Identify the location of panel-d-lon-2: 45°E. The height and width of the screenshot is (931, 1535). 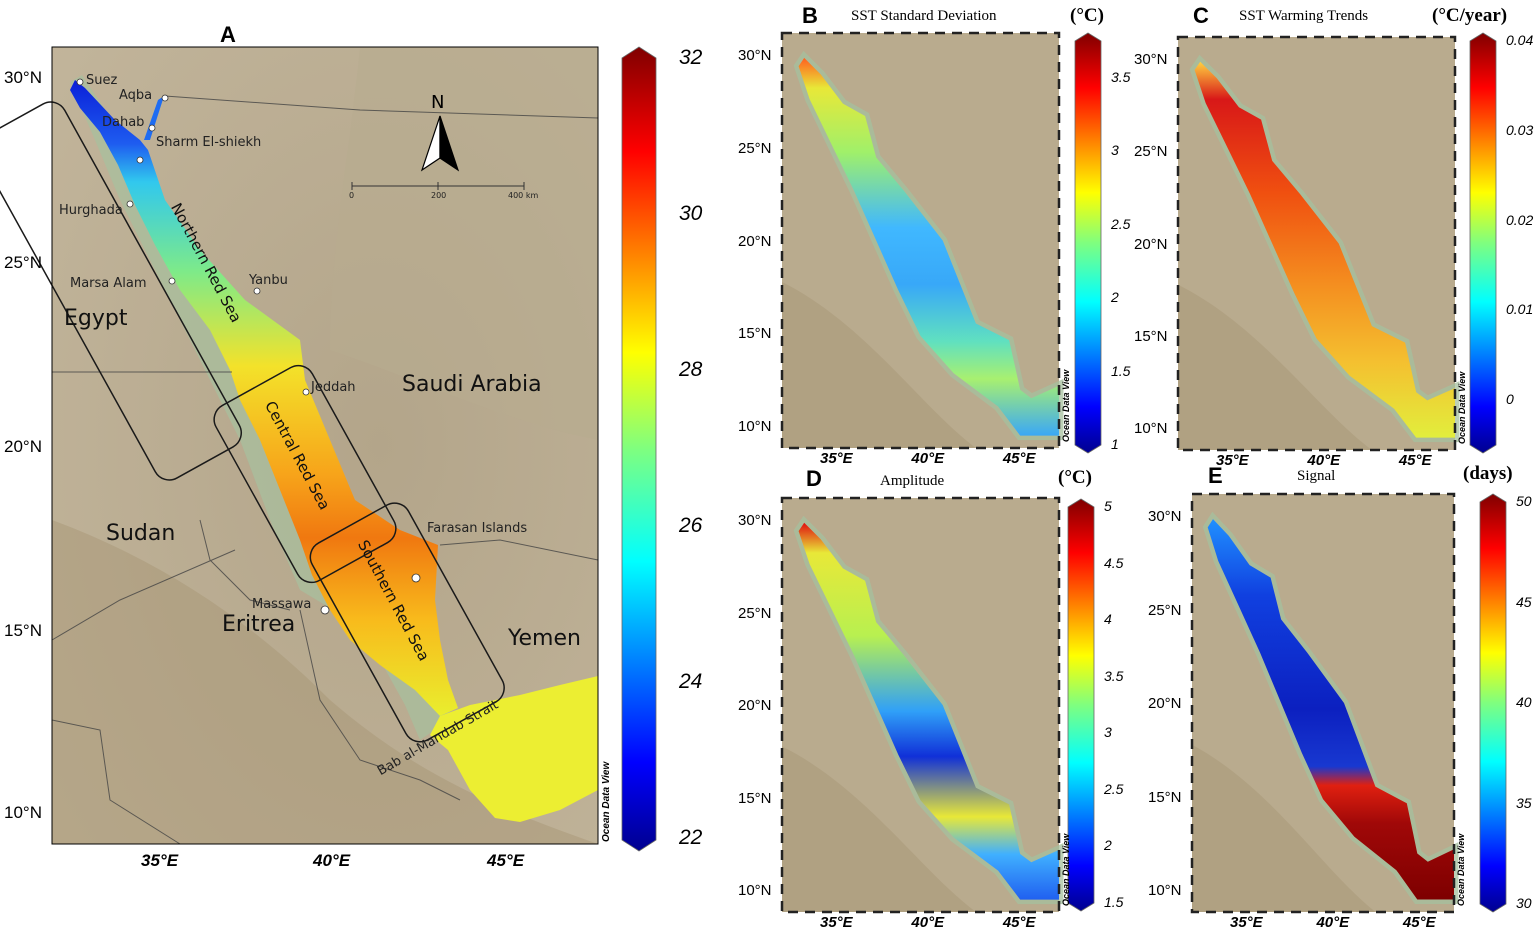
(1019, 922).